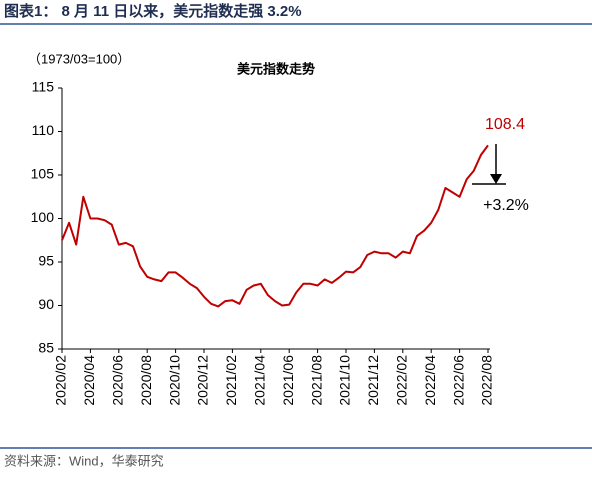  What do you see at coordinates (174, 380) in the screenshot?
I see `x-tick-label: 2020/10` at bounding box center [174, 380].